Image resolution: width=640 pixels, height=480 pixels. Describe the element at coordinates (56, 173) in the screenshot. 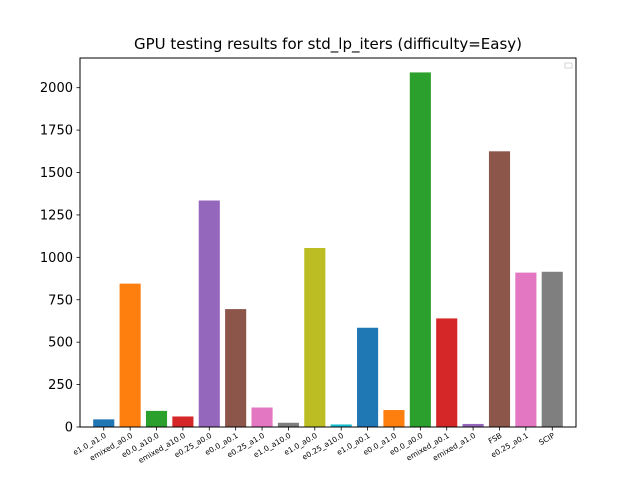

I see `y-tick-label: 1500` at that location.